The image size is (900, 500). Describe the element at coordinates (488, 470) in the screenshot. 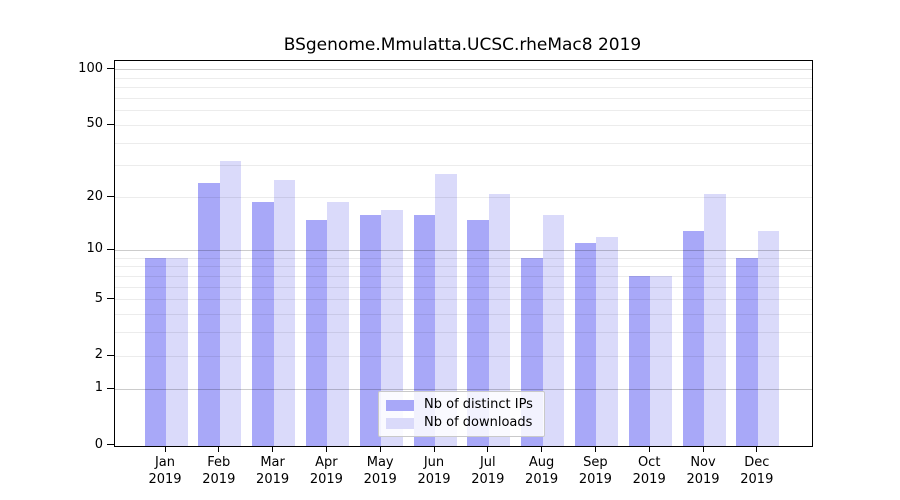

I see `x-tick-label-jul: Jul 2019` at that location.